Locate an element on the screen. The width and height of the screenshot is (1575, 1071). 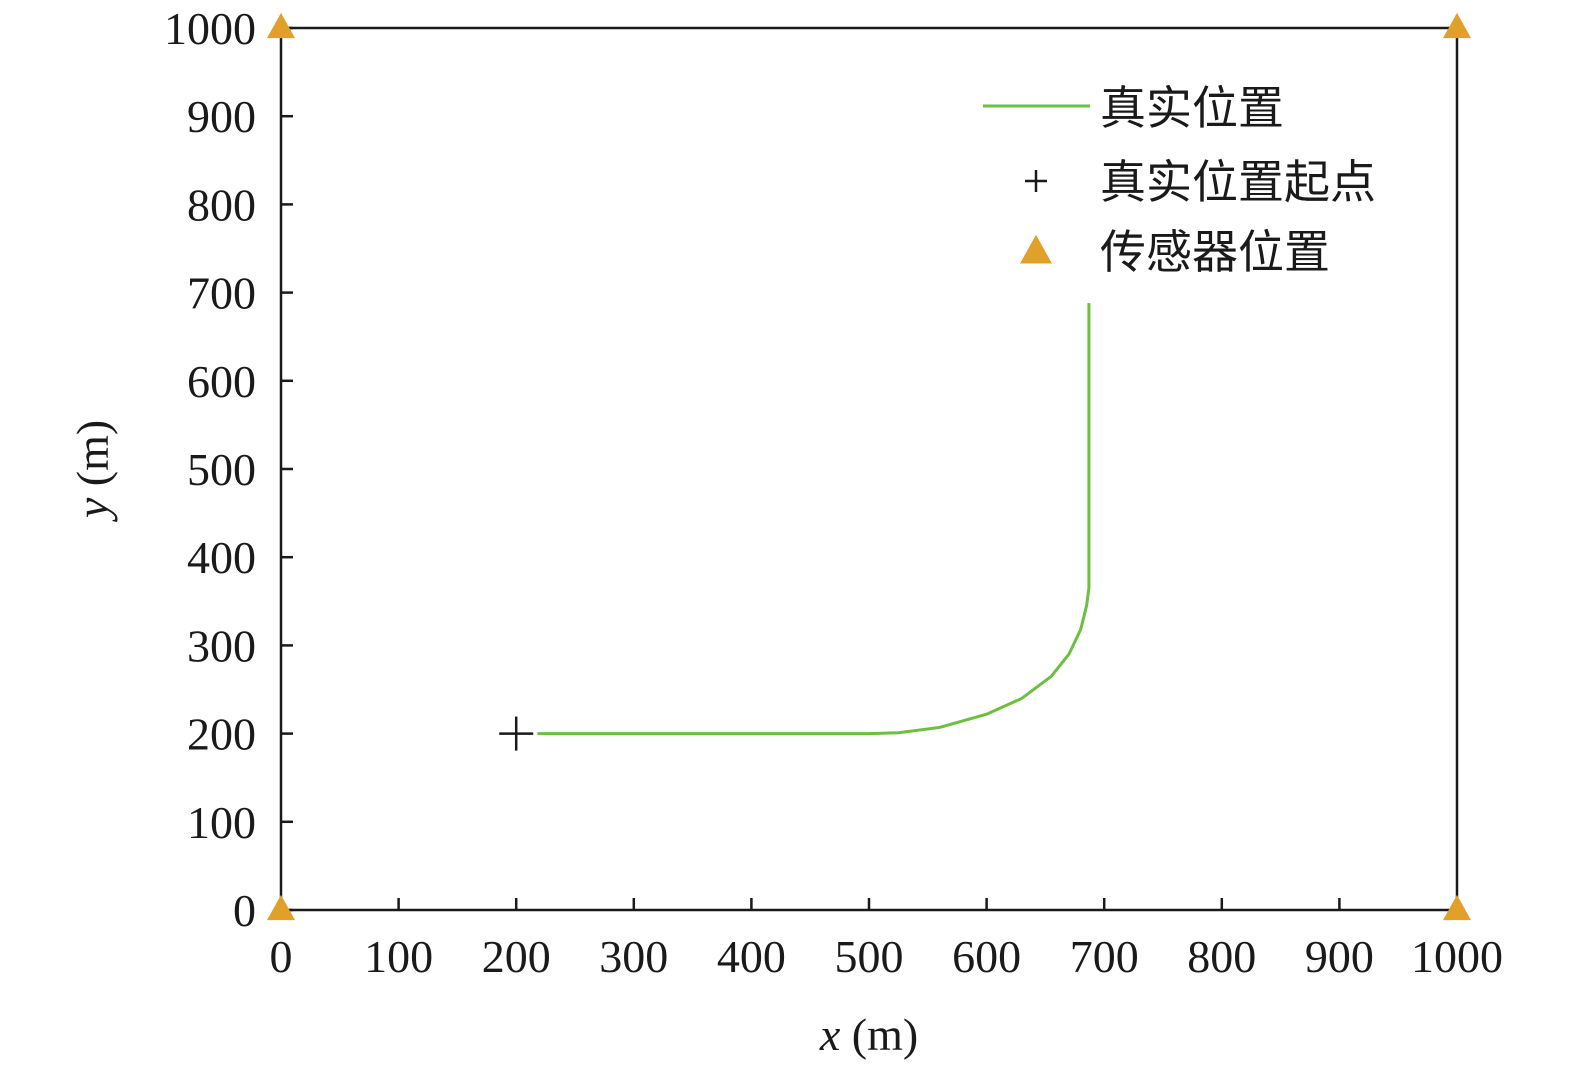
y-tick-label: 1000 is located at coordinates (210, 28).